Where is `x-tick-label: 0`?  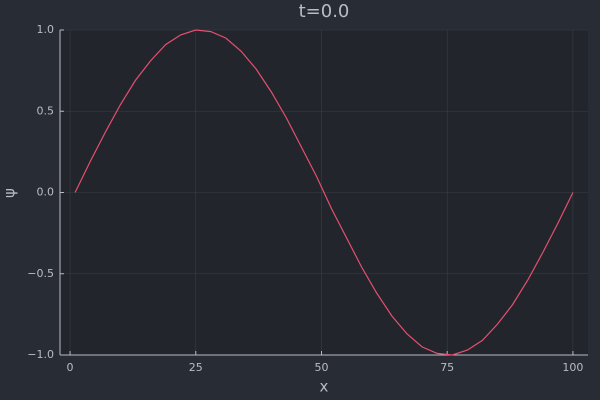 x-tick-label: 0 is located at coordinates (70, 367).